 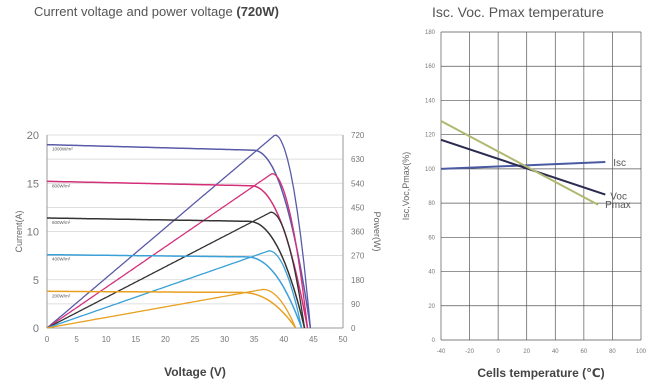 What do you see at coordinates (61, 259) in the screenshot?
I see `iv-series-label: 400W/m²` at bounding box center [61, 259].